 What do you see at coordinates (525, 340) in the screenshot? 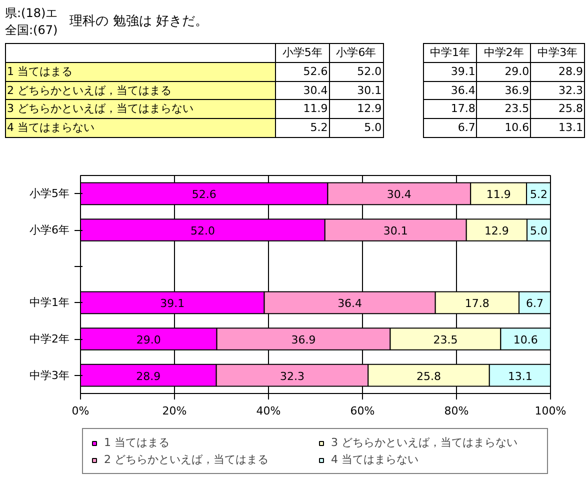
I see `data-label: 10.6` at bounding box center [525, 340].